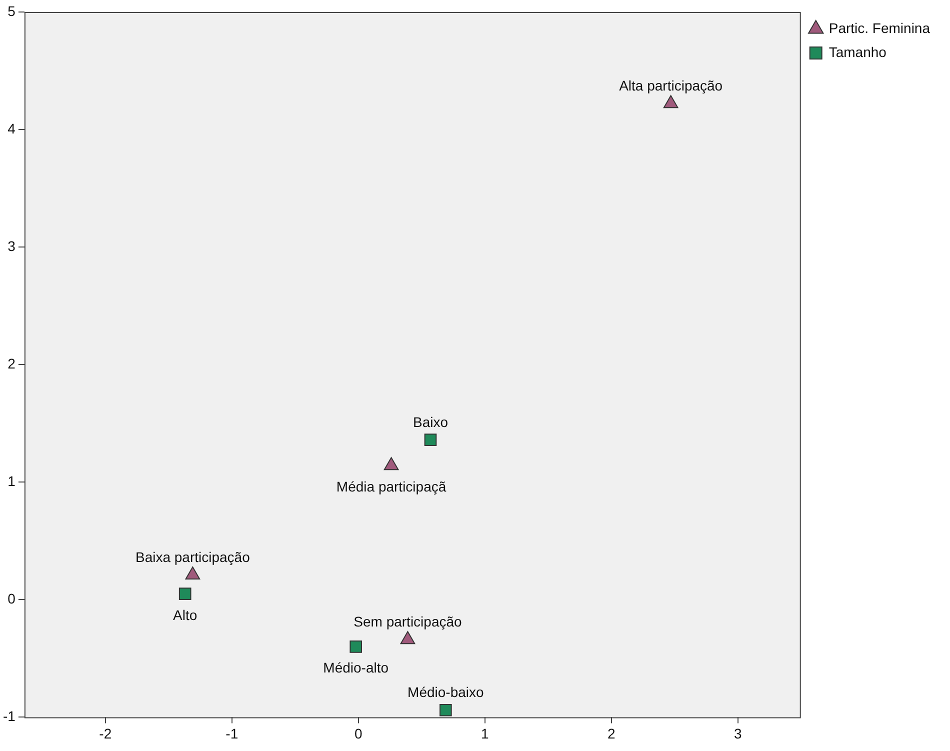 This screenshot has height=751, width=950. I want to click on y-tick-label: 3, so click(12, 246).